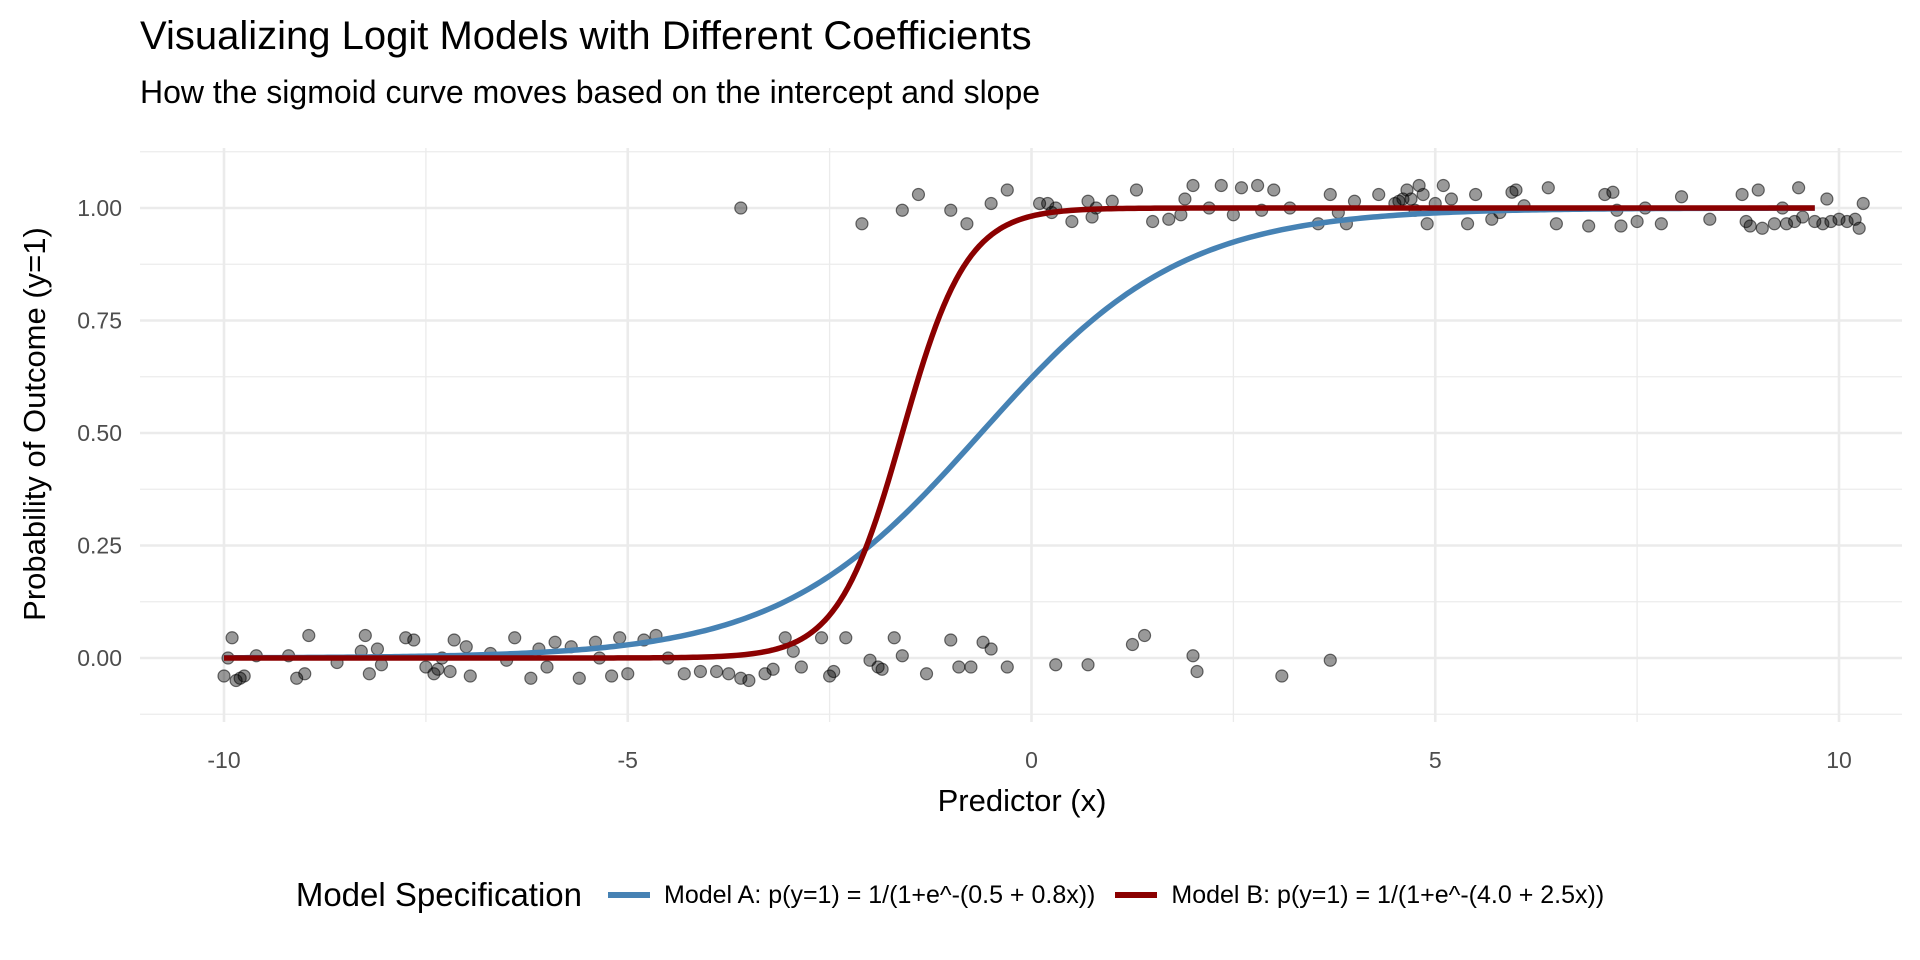 The height and width of the screenshot is (960, 1920). What do you see at coordinates (1839, 760) in the screenshot?
I see `x-tick-label: 10` at bounding box center [1839, 760].